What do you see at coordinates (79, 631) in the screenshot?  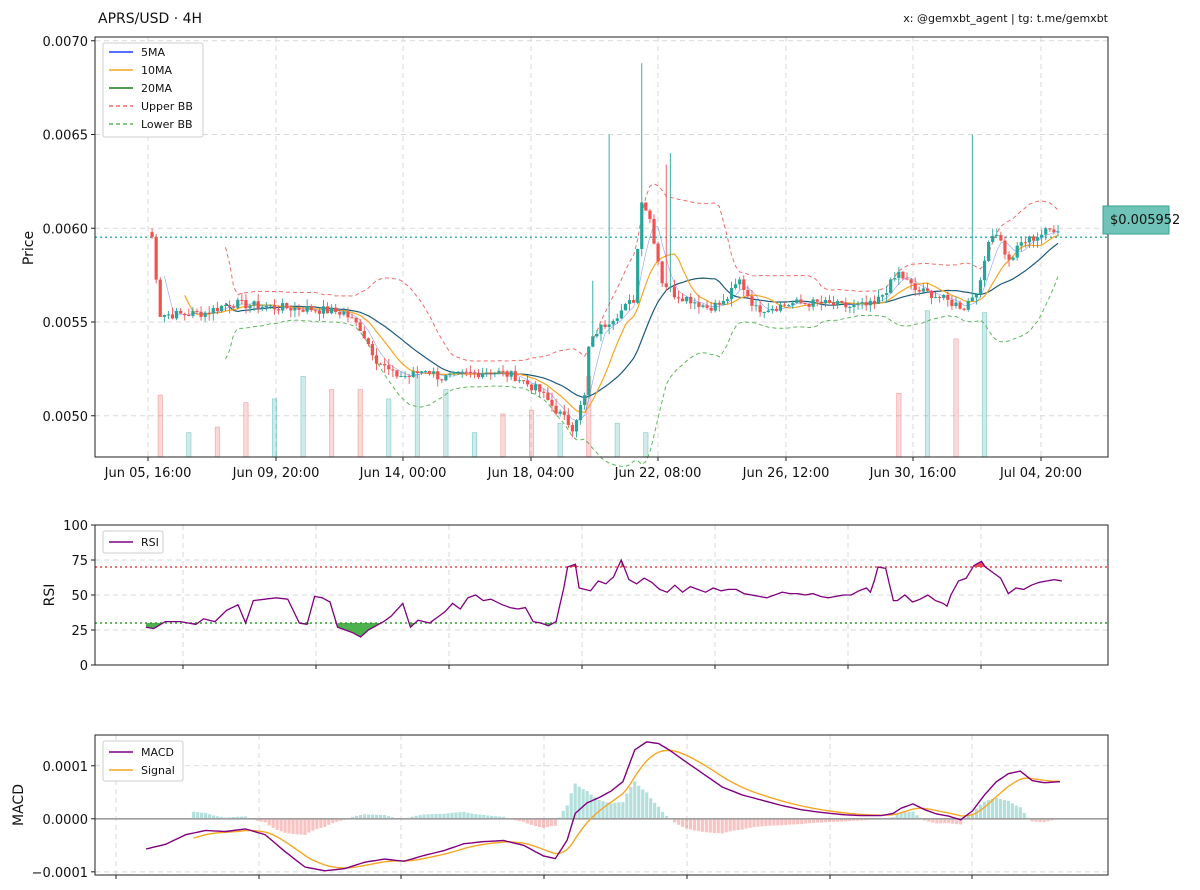 I see `rsi-ytick-label: 25` at bounding box center [79, 631].